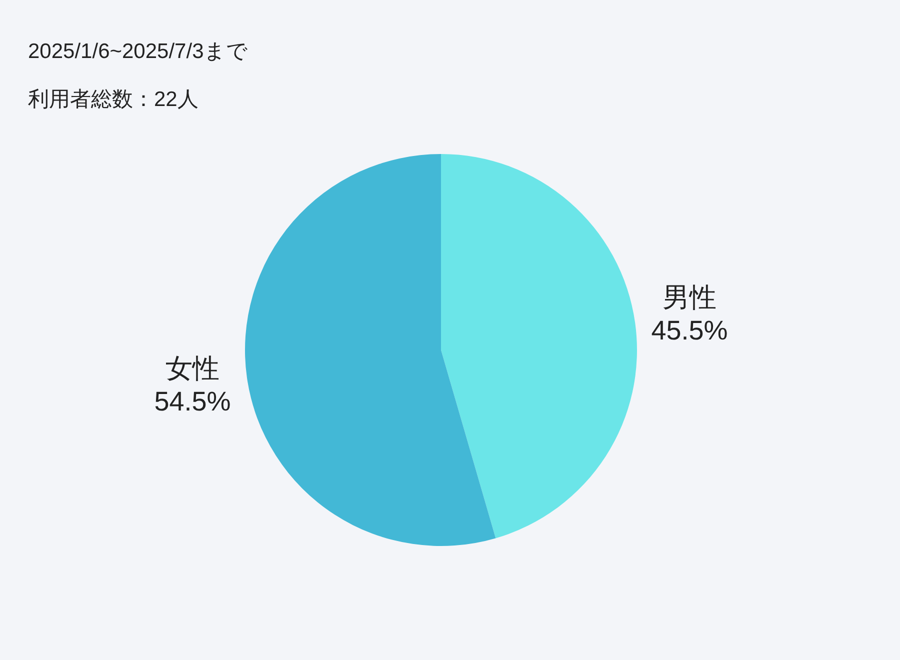  Describe the element at coordinates (689, 297) in the screenshot. I see `slice-label: 男性` at that location.